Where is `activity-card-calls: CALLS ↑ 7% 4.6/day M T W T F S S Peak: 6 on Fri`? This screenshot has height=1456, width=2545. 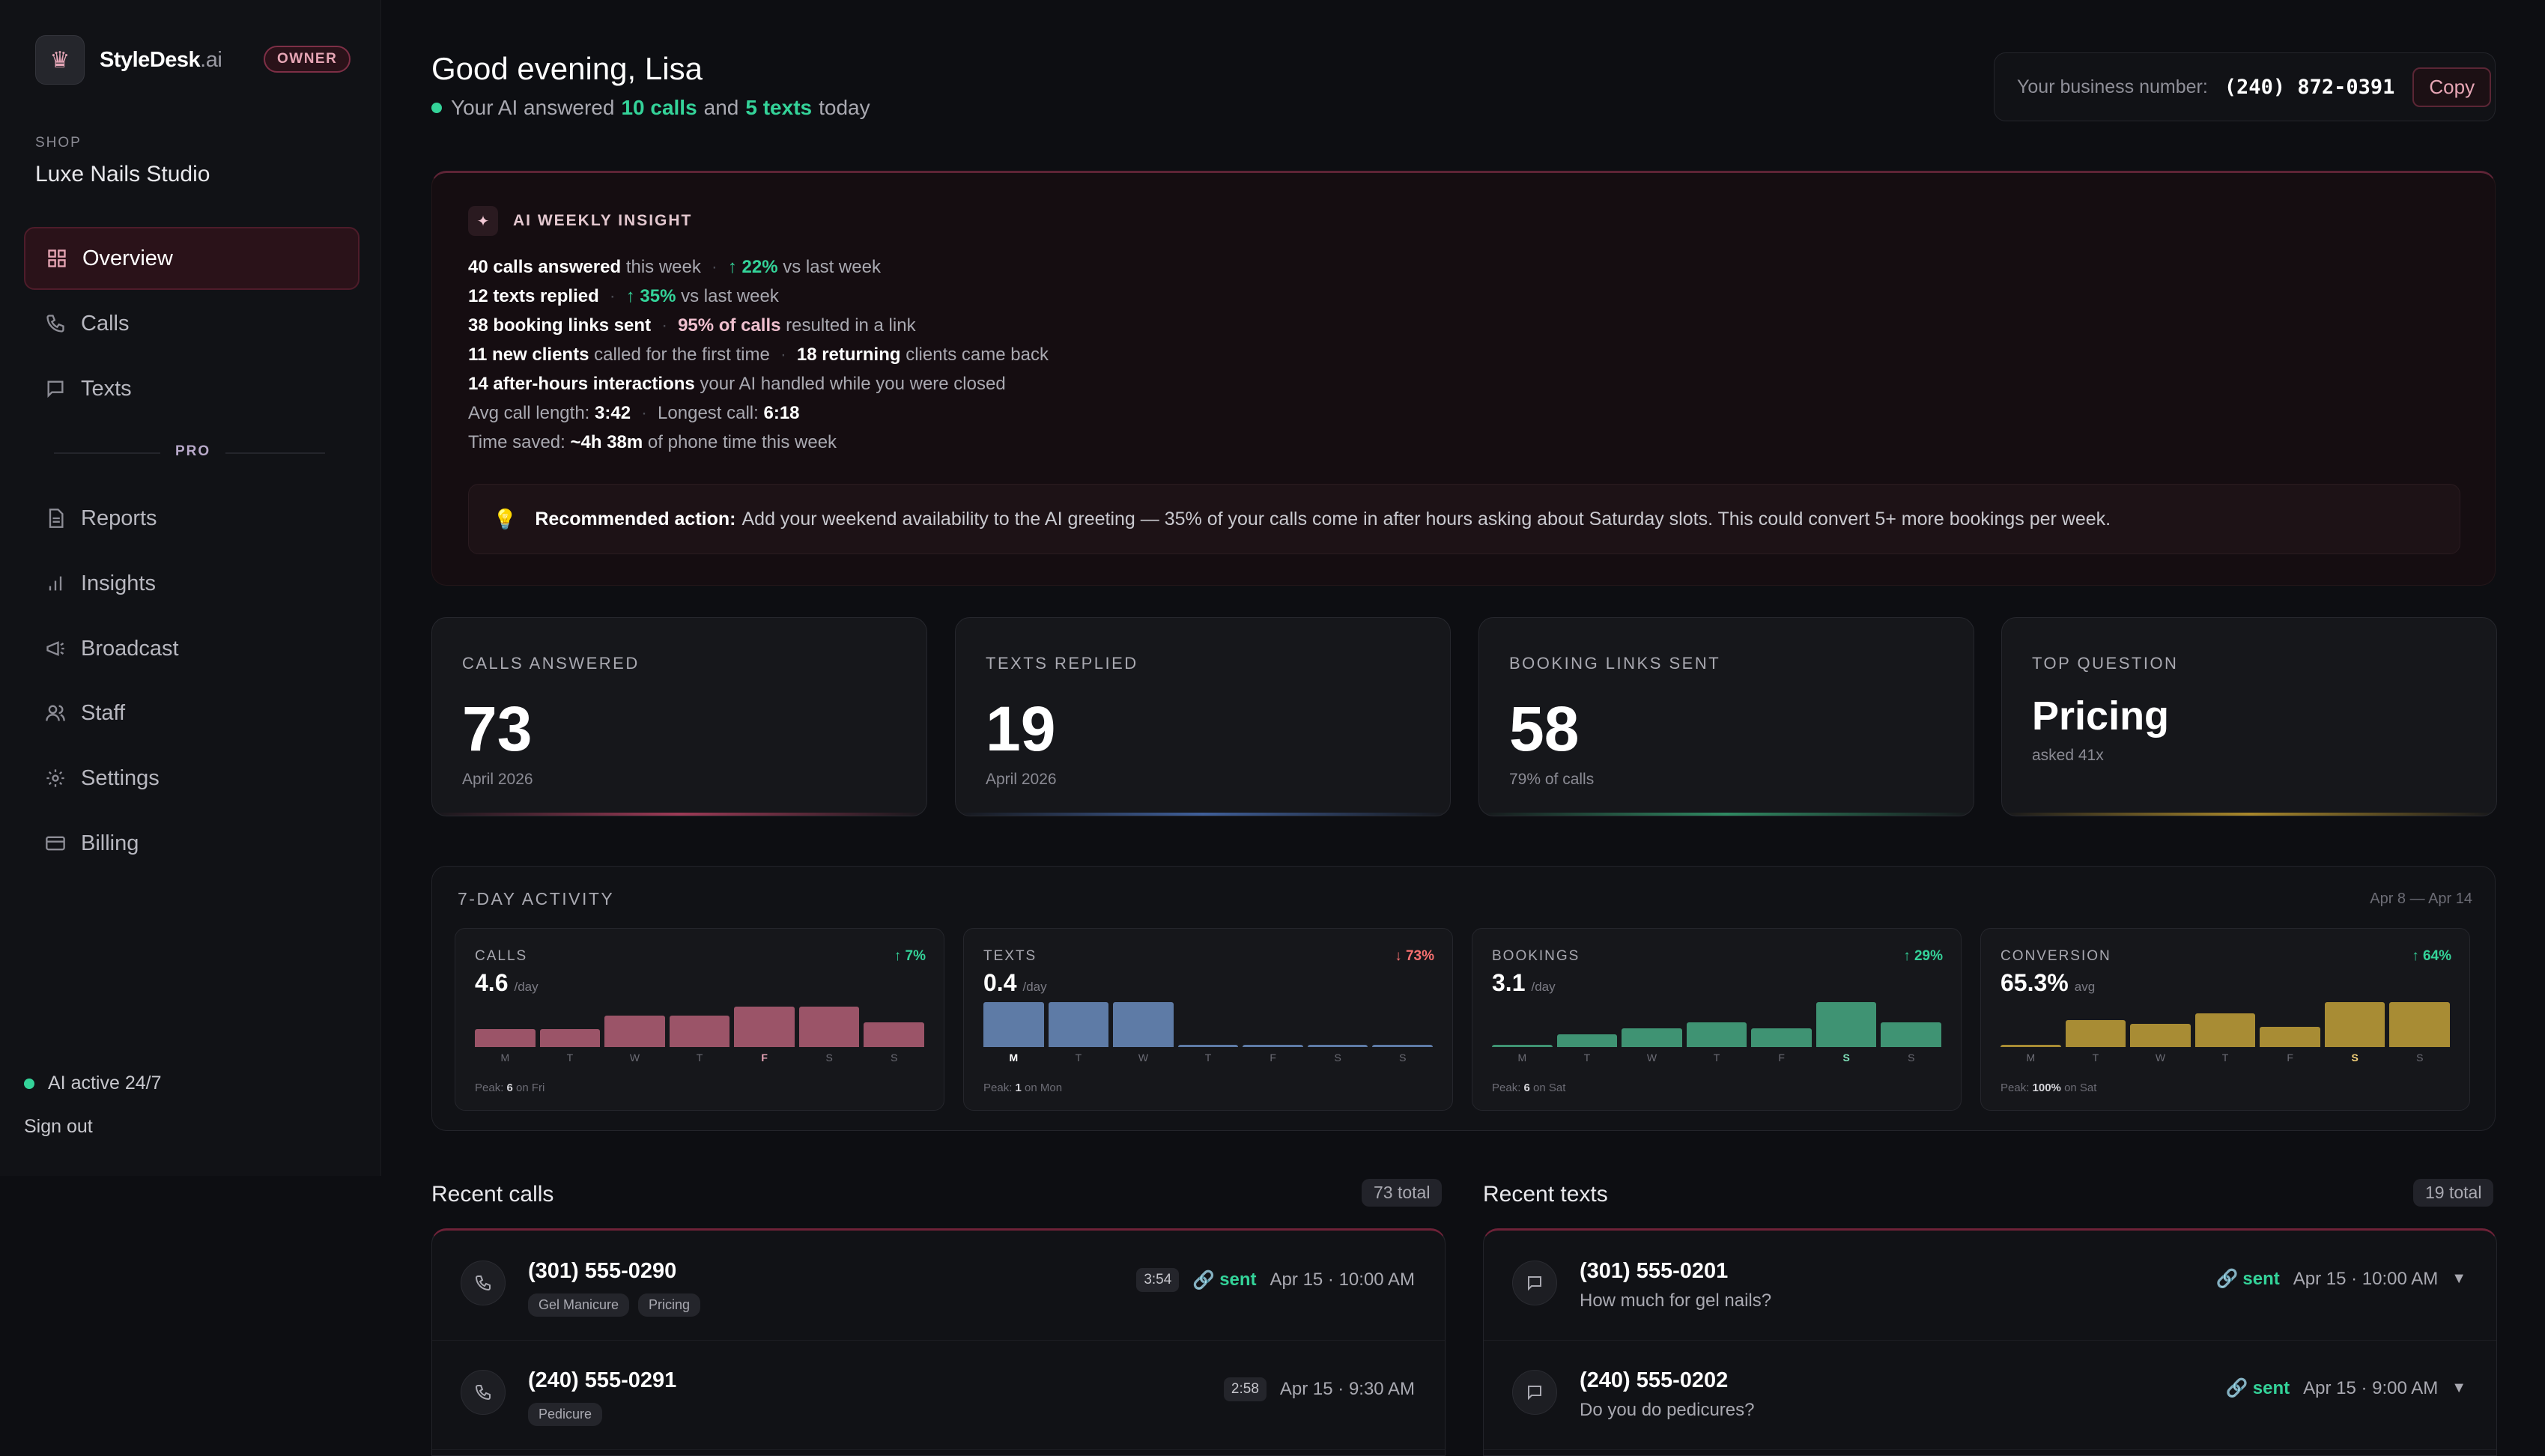
activity-card-calls: CALLS ↑ 7% 4.6/day M T W T F S S Peak: 6 on Fri is located at coordinates (699, 1019).